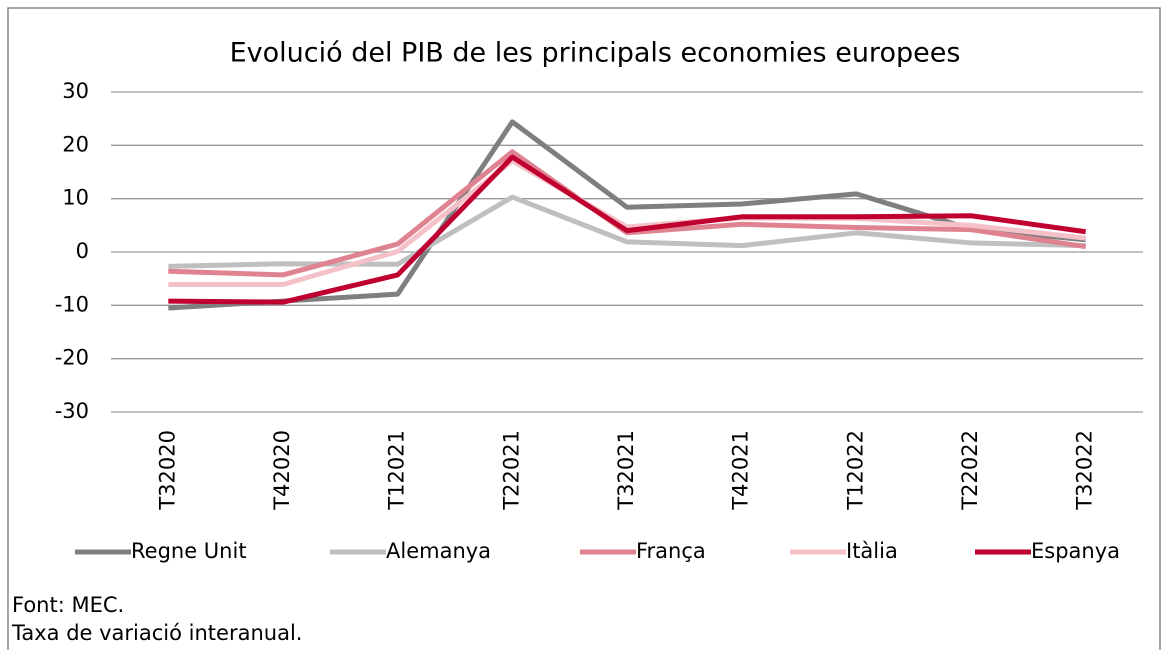 The height and width of the screenshot is (654, 1169). Describe the element at coordinates (75, 144) in the screenshot. I see `y-tick-label: 20` at that location.